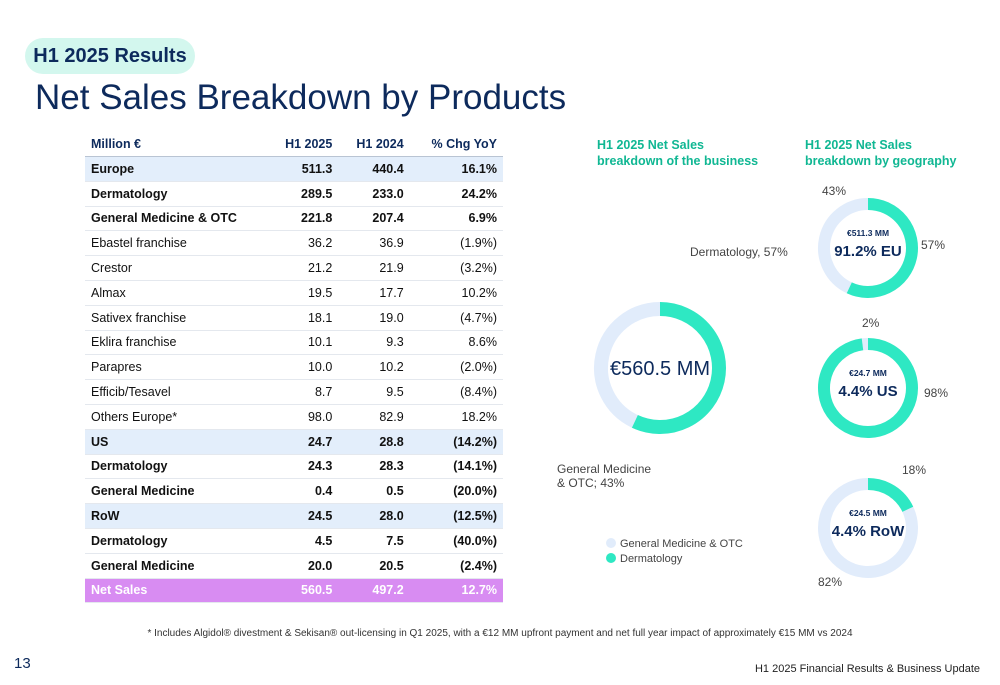  What do you see at coordinates (294, 417) in the screenshot?
I see `table-row: Others Europe* 98.0 82.9 18.2%` at bounding box center [294, 417].